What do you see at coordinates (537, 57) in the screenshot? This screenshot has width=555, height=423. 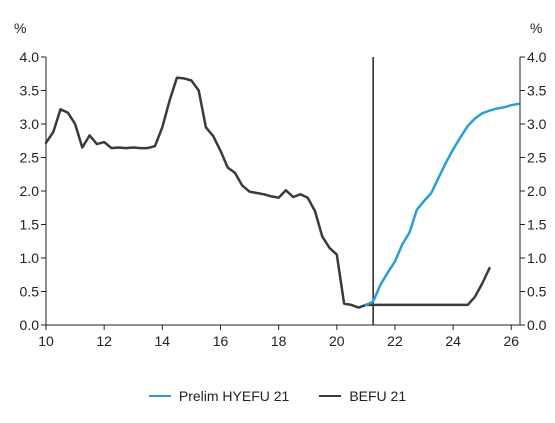 I see `right-y-tick-label: 4.0` at bounding box center [537, 57].